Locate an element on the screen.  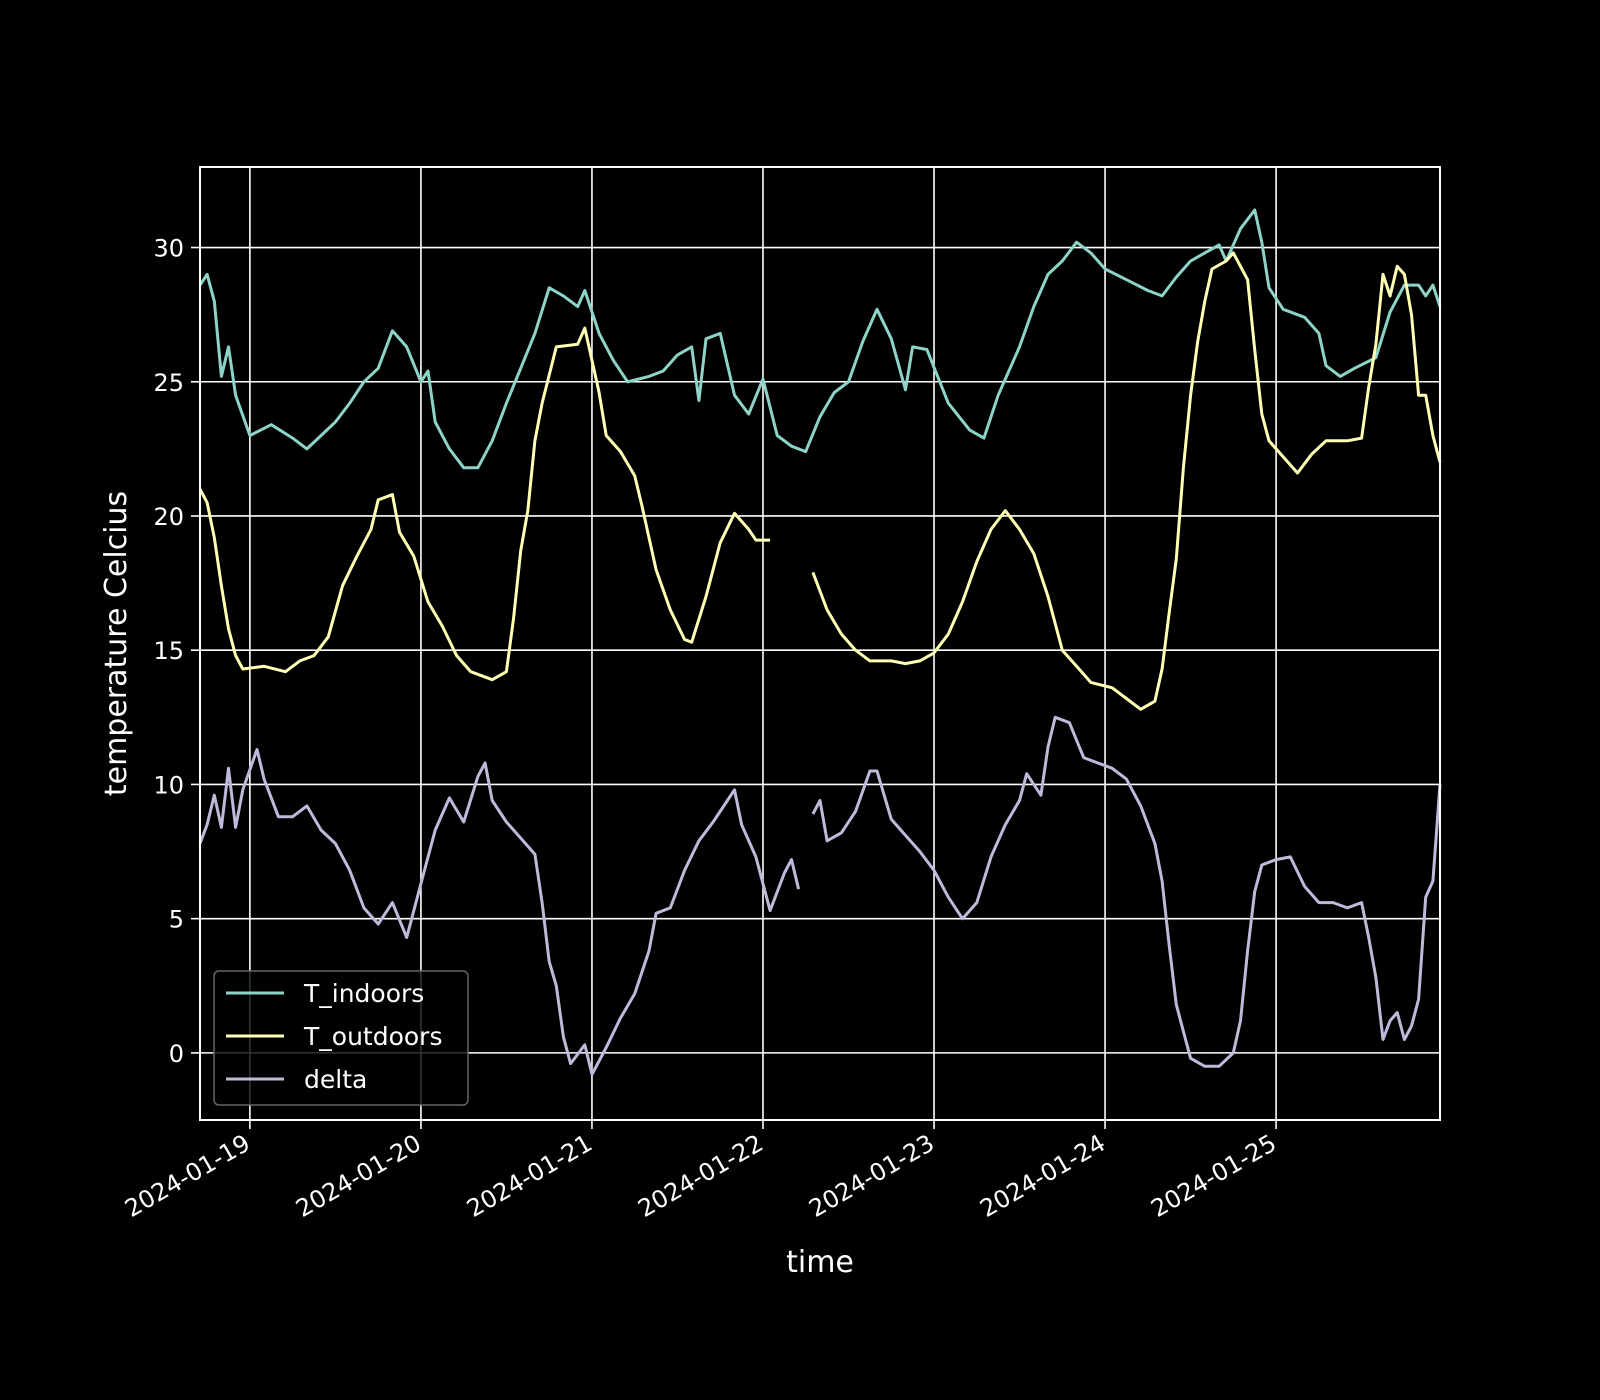
y-tick-label: 30 is located at coordinates (168, 249).